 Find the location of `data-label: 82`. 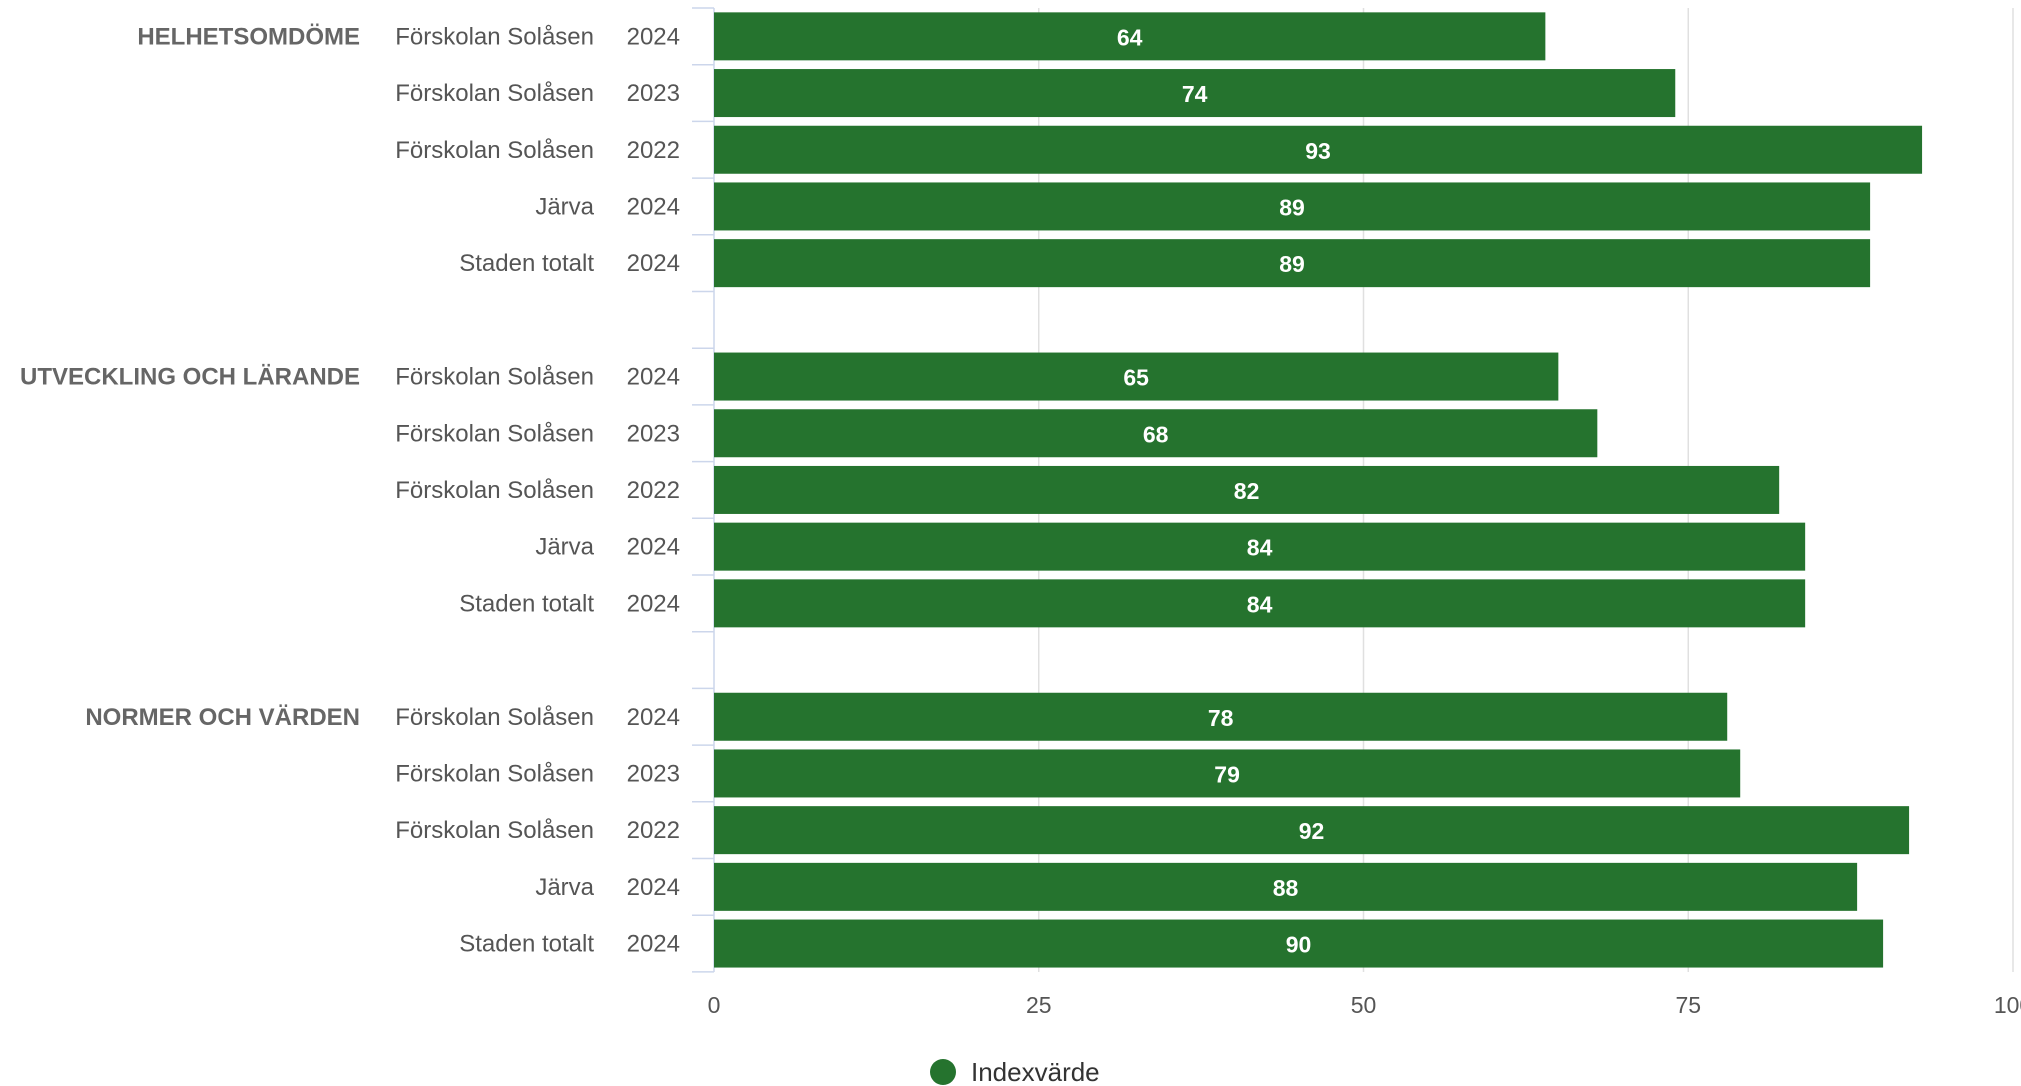

data-label: 82 is located at coordinates (1247, 491).